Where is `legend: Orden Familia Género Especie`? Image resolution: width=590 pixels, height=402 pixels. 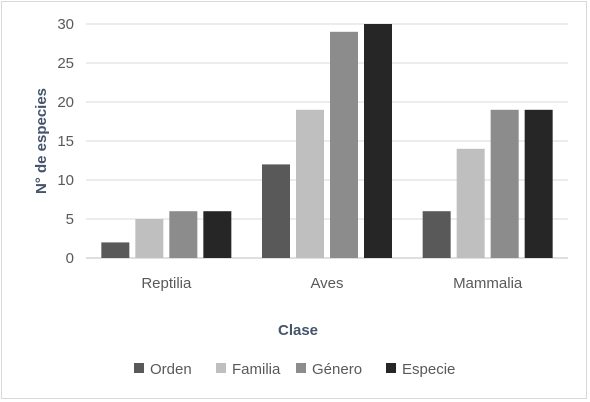
legend: Orden Familia Género Especie is located at coordinates (294, 369).